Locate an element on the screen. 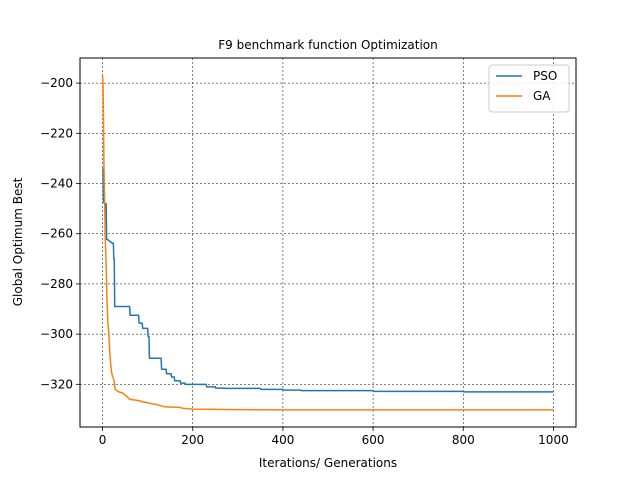  x-axis-ticks: 0 200 400 600 800 1000 is located at coordinates (334, 437).